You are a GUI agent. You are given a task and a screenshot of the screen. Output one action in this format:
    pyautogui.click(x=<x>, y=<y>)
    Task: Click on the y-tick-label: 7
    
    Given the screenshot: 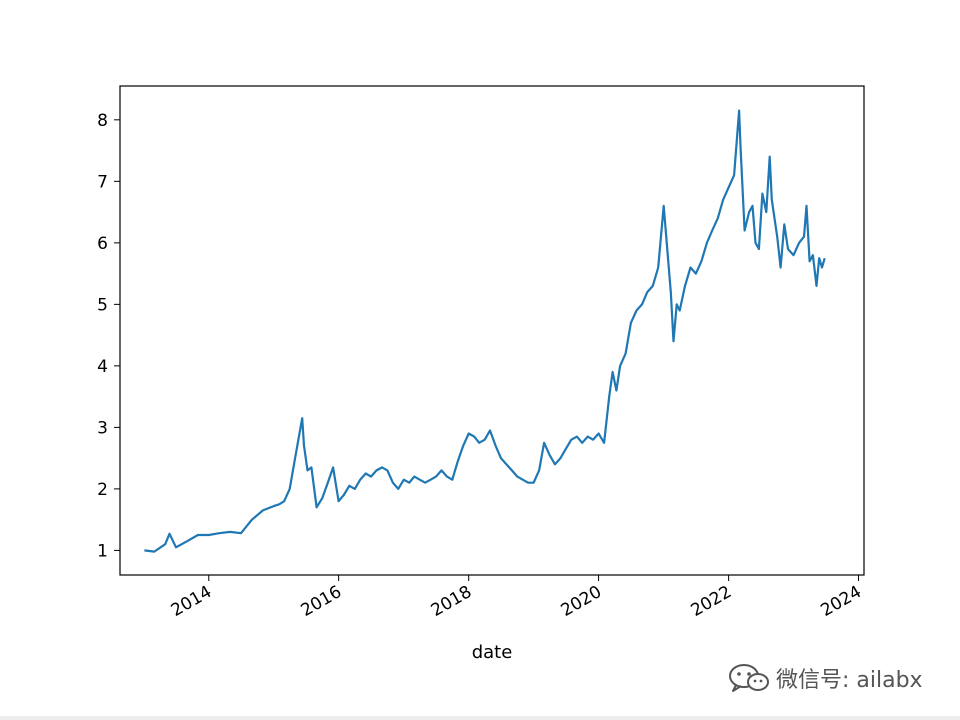 What is the action you would take?
    pyautogui.click(x=102, y=182)
    